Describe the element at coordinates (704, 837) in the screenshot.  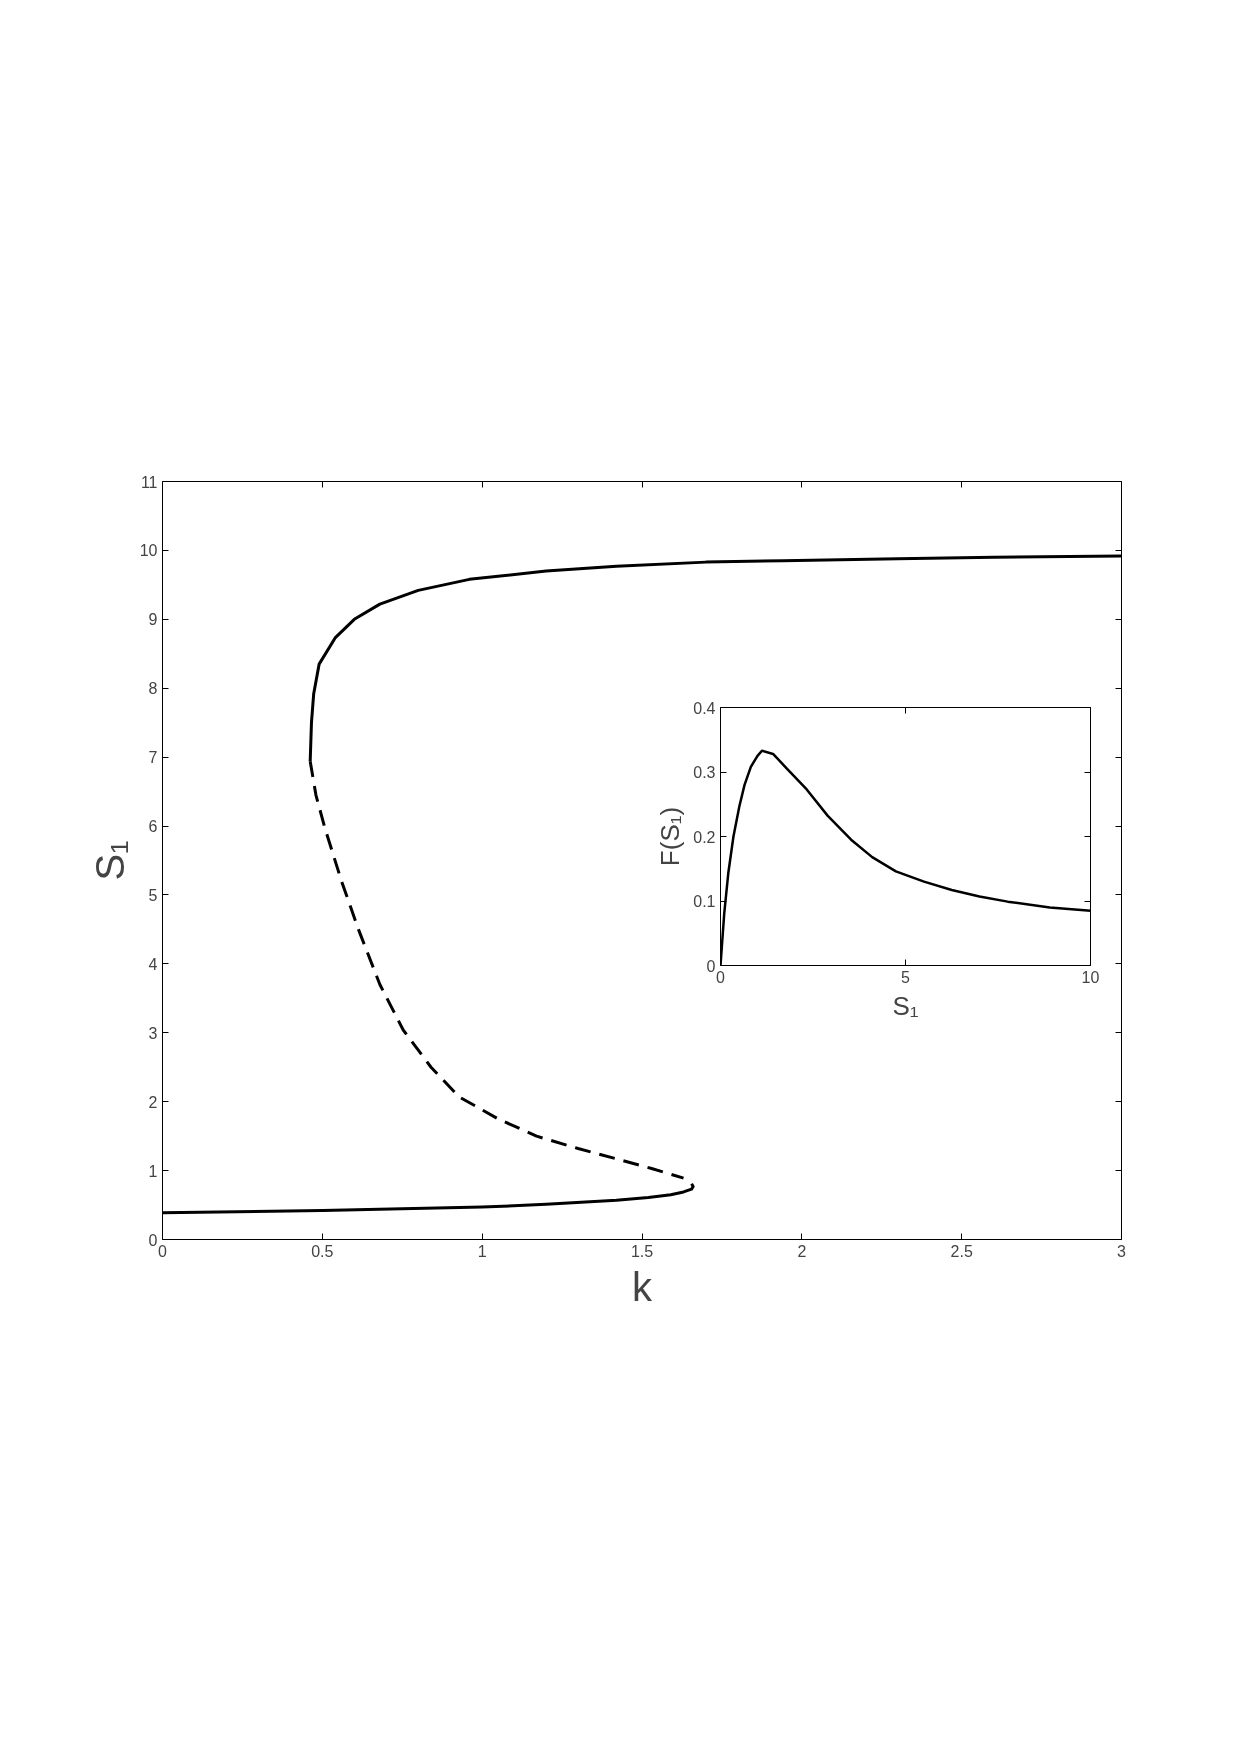
I see `y-tick-label: 0.2` at that location.